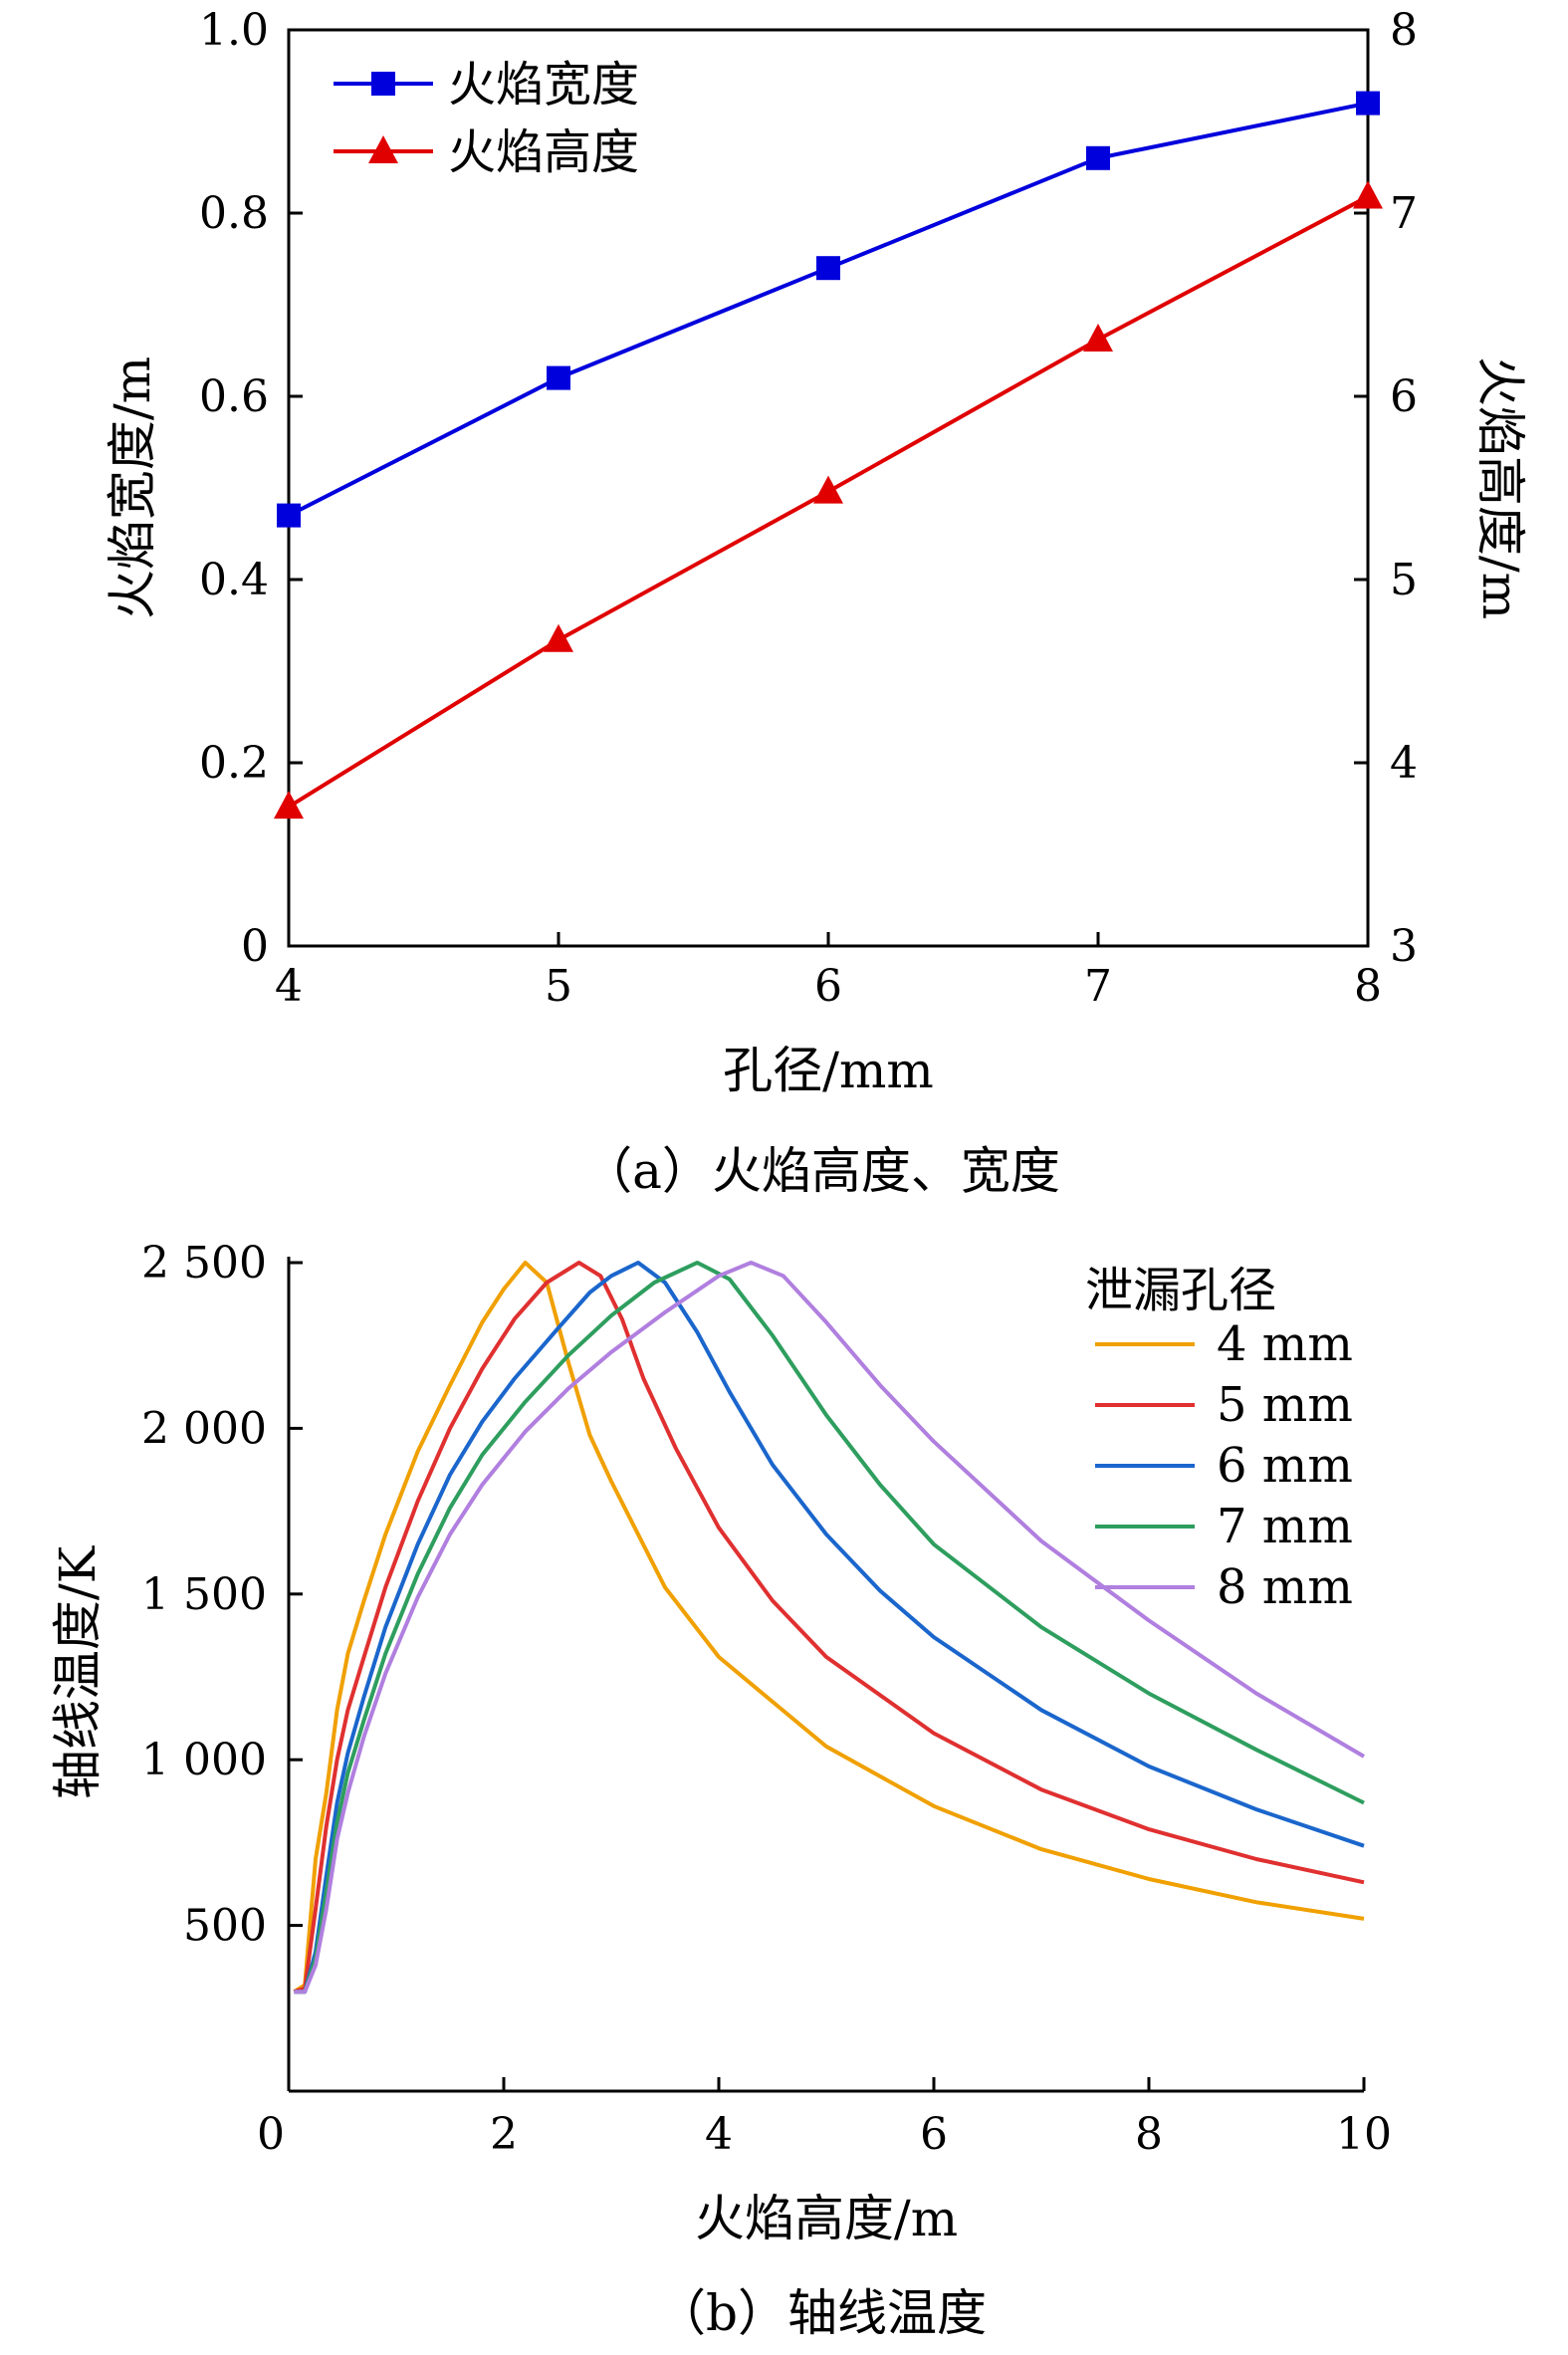 The image size is (1568, 2355). What do you see at coordinates (225, 1926) in the screenshot?
I see `chart-b-ytick-label: 500` at bounding box center [225, 1926].